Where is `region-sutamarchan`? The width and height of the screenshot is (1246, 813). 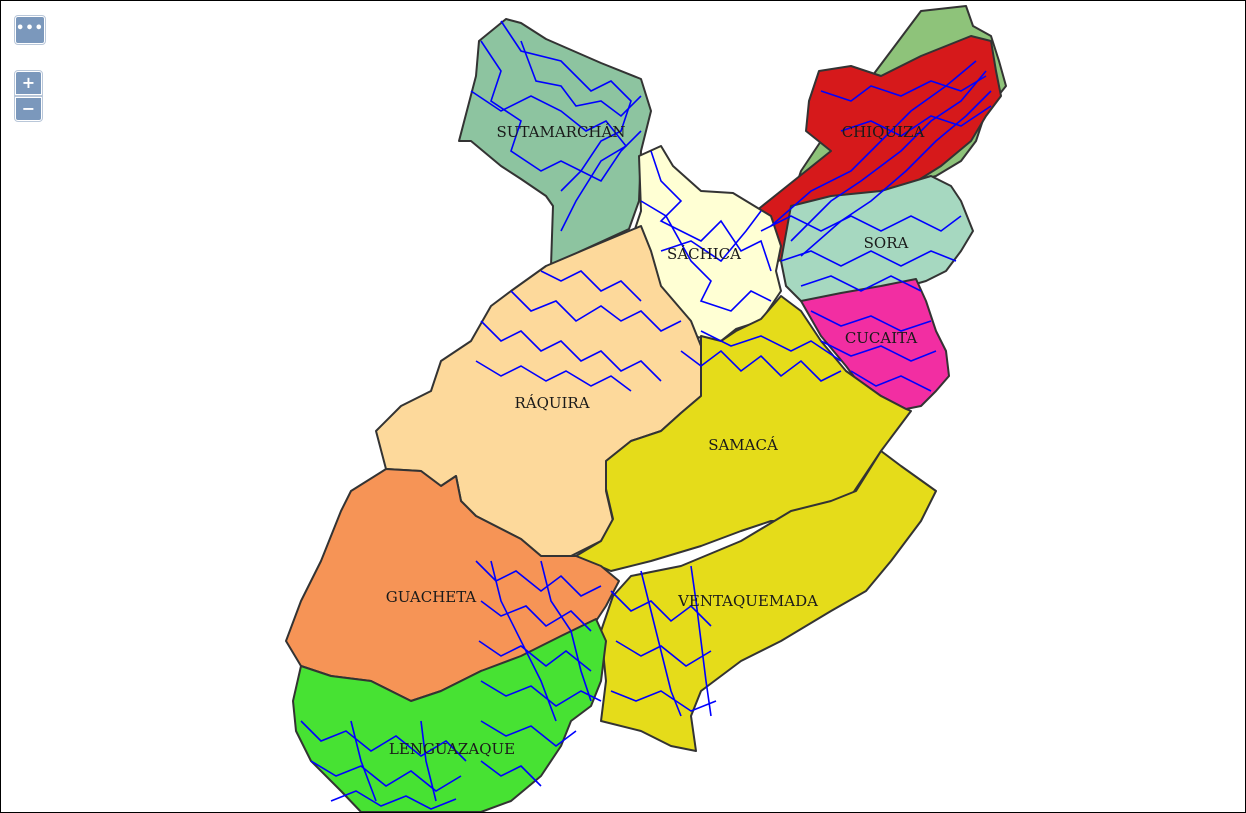
region-sutamarchan is located at coordinates (555, 142).